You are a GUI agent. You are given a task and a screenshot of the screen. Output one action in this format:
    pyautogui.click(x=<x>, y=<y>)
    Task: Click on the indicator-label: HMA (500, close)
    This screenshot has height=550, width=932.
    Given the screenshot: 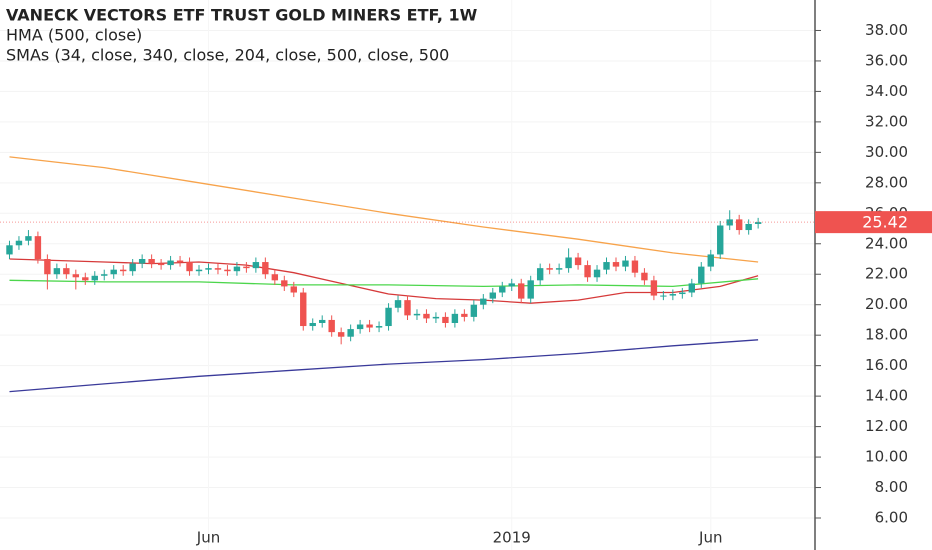 What is the action you would take?
    pyautogui.click(x=74, y=35)
    